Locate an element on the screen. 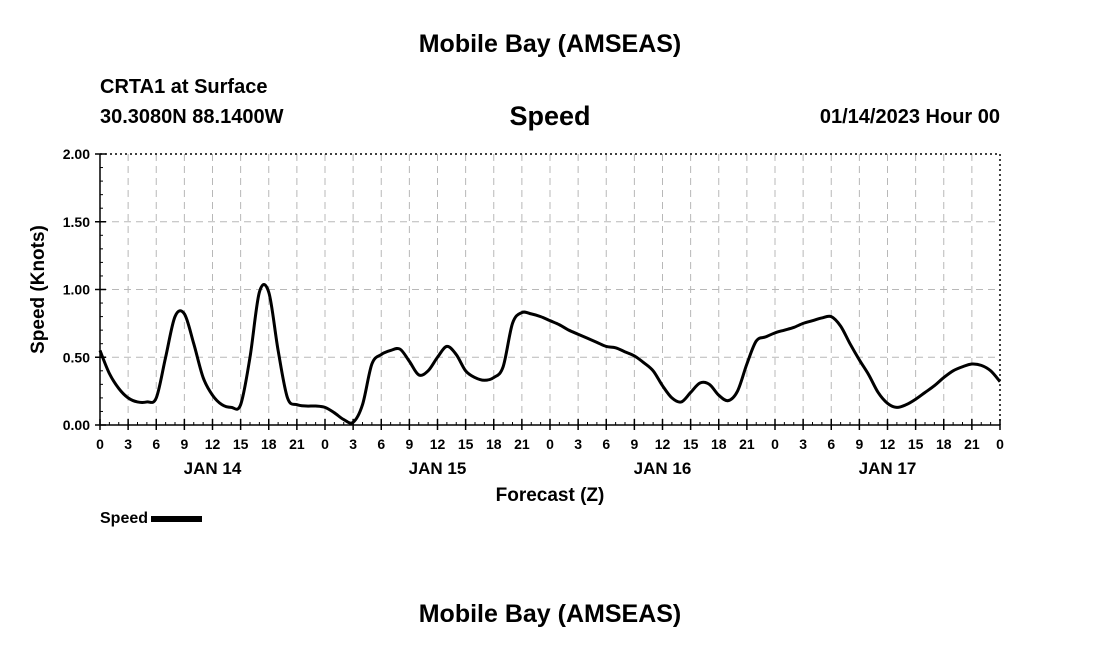 This screenshot has height=650, width=1100. variable-title: Speed is located at coordinates (550, 116).